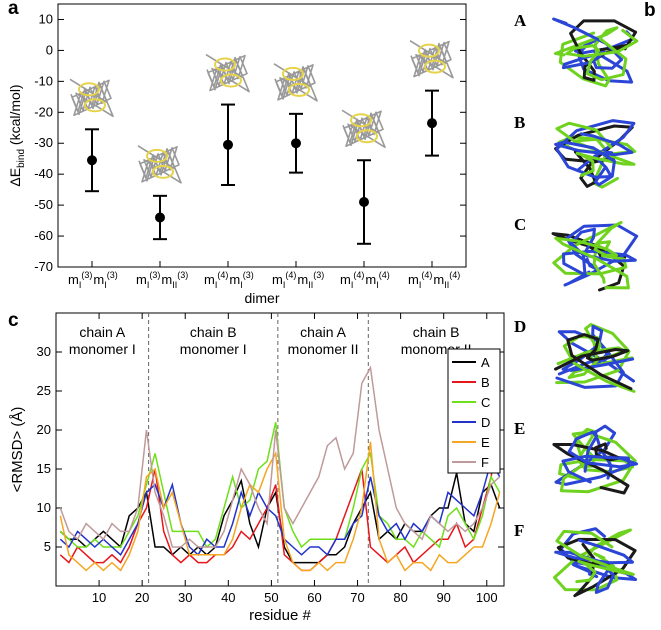 The image size is (661, 630). What do you see at coordinates (43, 204) in the screenshot?
I see `y-tick-label: -50` at bounding box center [43, 204].